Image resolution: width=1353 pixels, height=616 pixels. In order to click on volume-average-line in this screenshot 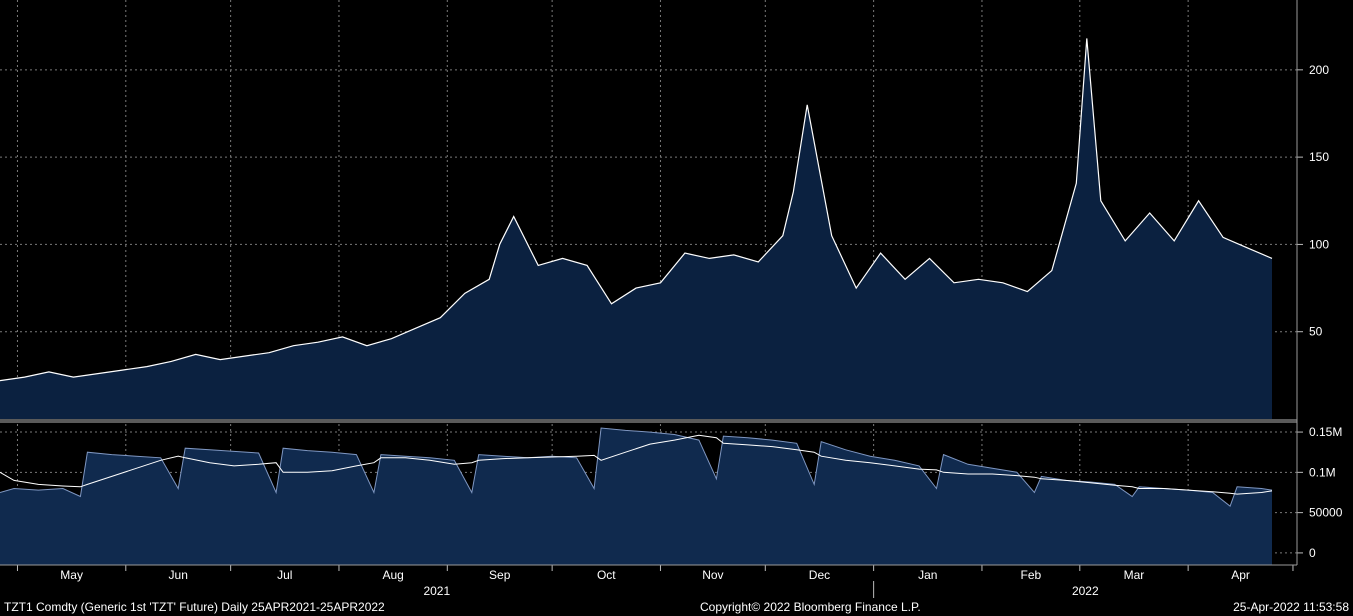, I will do `click(636, 464)`.